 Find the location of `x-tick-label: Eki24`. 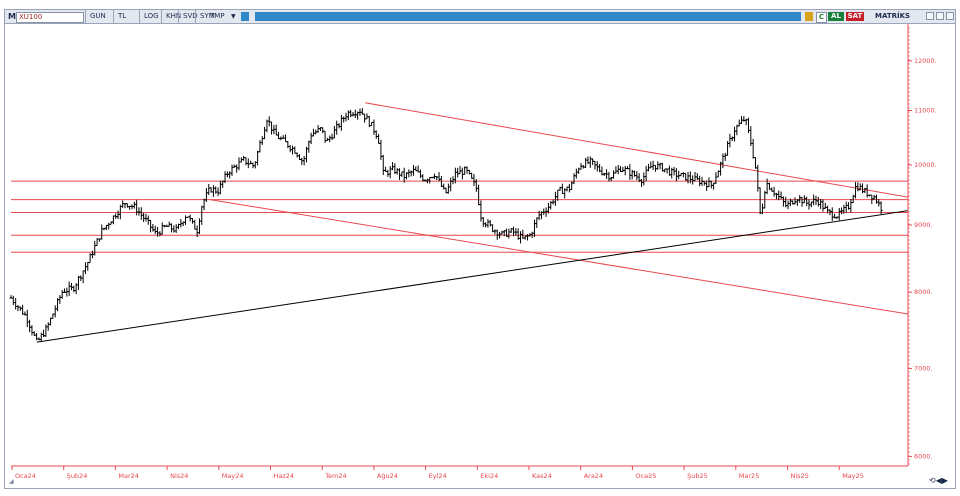

x-tick-label: Eki24 is located at coordinates (489, 476).